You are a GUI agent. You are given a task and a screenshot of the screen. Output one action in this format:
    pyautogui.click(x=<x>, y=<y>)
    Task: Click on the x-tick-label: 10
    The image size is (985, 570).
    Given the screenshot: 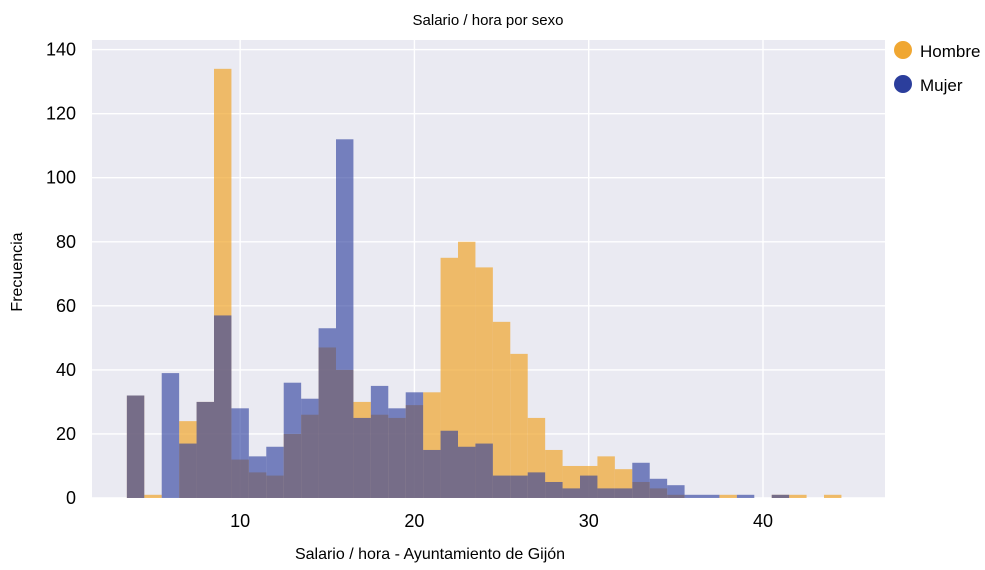 What is the action you would take?
    pyautogui.click(x=240, y=521)
    